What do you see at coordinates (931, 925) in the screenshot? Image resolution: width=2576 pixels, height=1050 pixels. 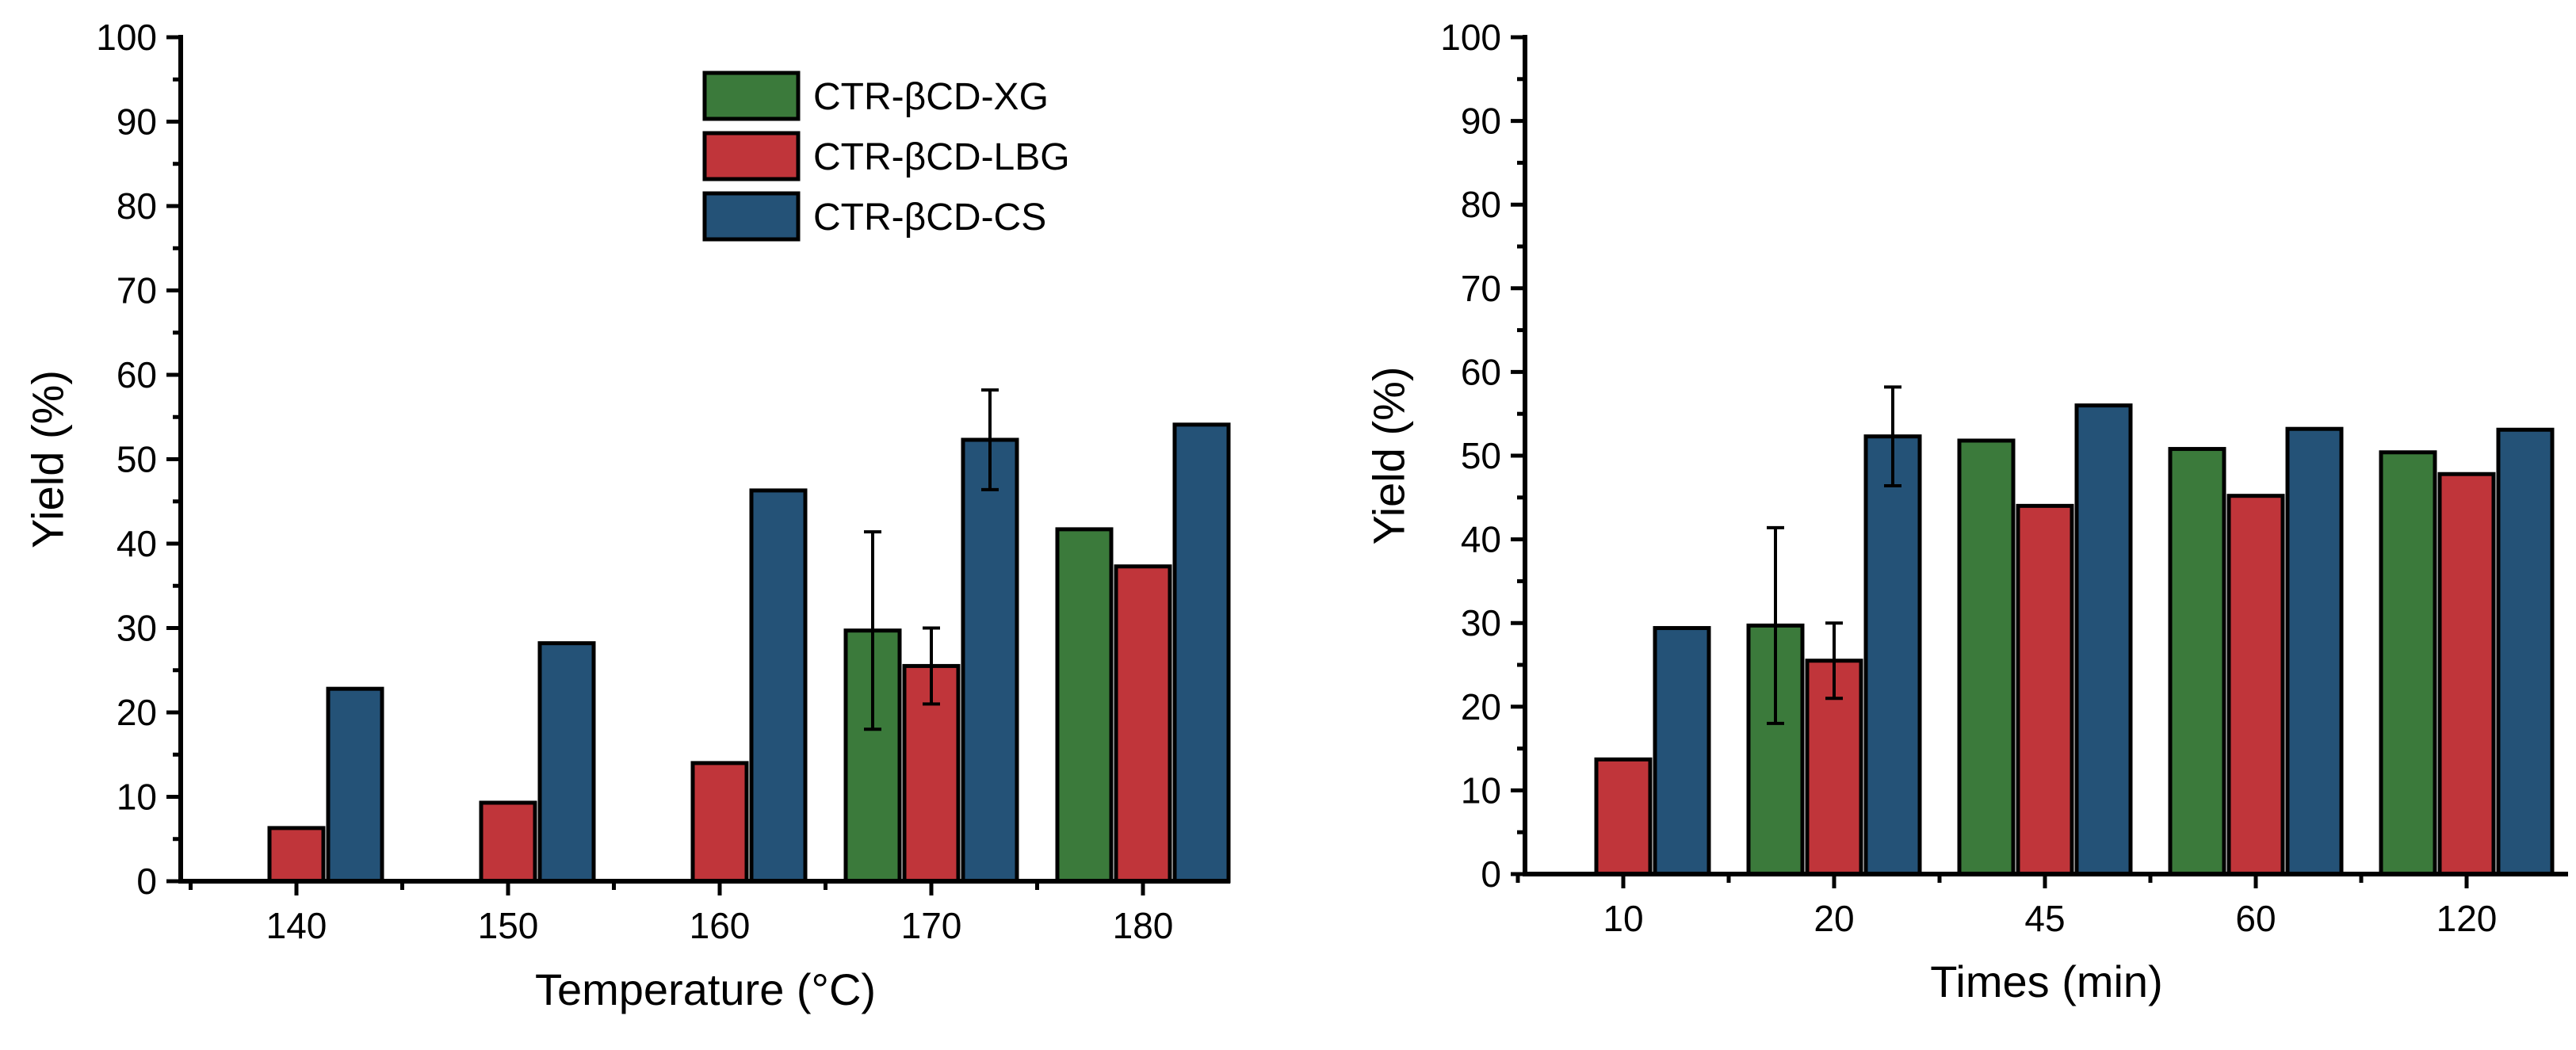 I see `x-tick-label: 170` at bounding box center [931, 925].